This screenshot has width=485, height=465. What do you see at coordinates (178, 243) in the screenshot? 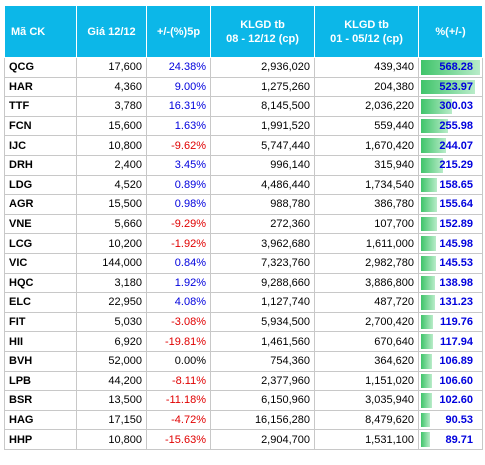
I see `cell-change: -1.92%` at bounding box center [178, 243].